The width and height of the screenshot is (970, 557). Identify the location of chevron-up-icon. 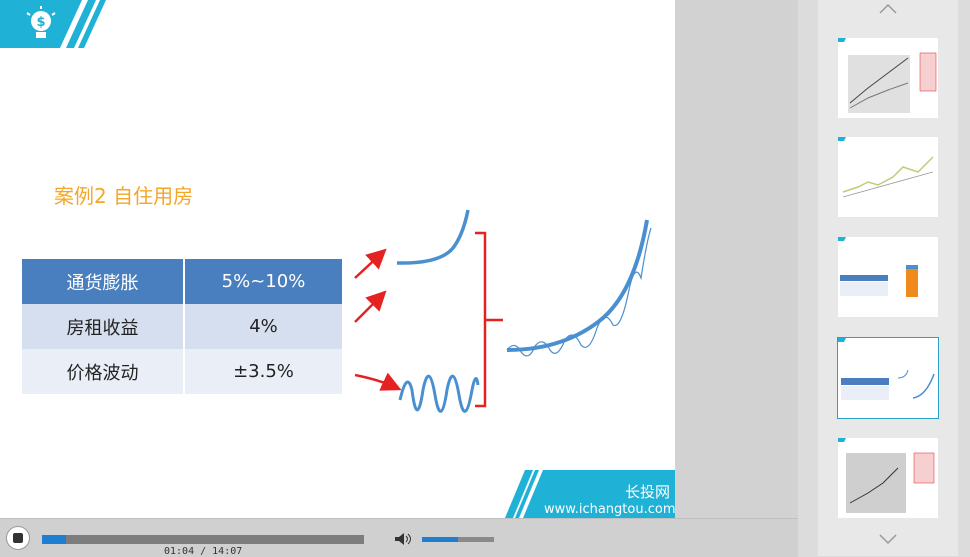
(888, 9).